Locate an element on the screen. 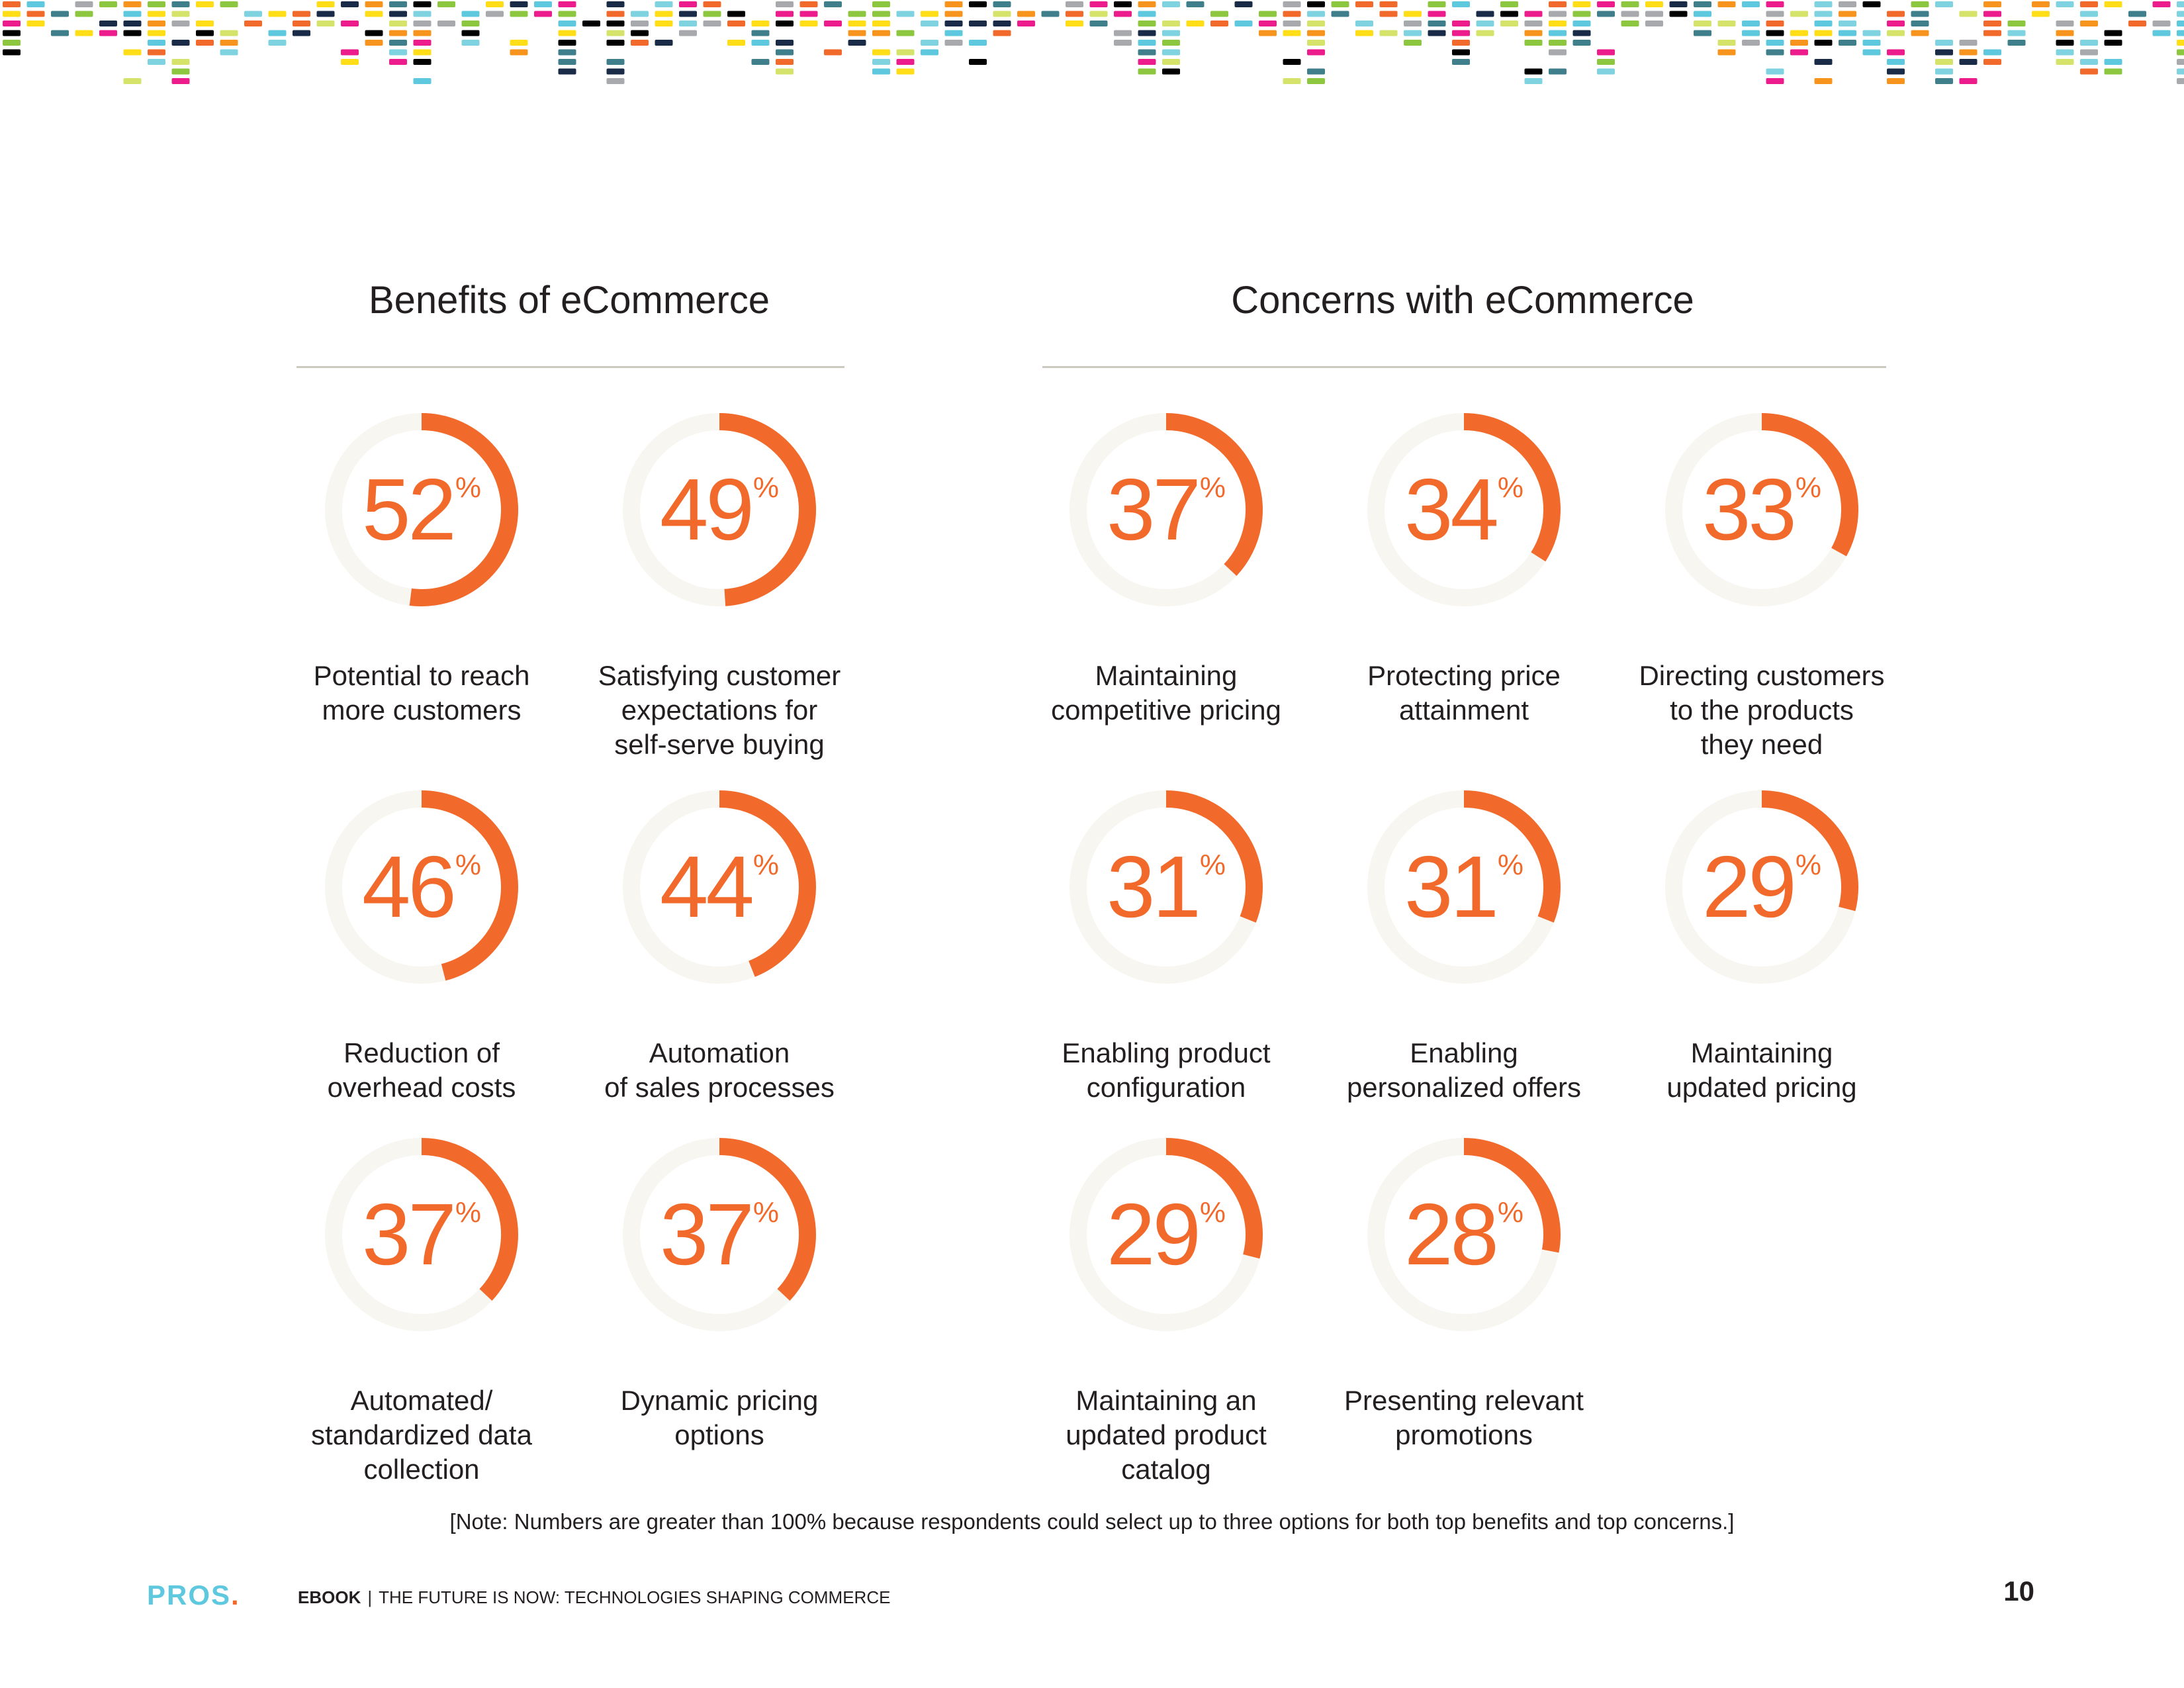 This screenshot has width=2184, height=1688. stat-value: 46% is located at coordinates (422, 887).